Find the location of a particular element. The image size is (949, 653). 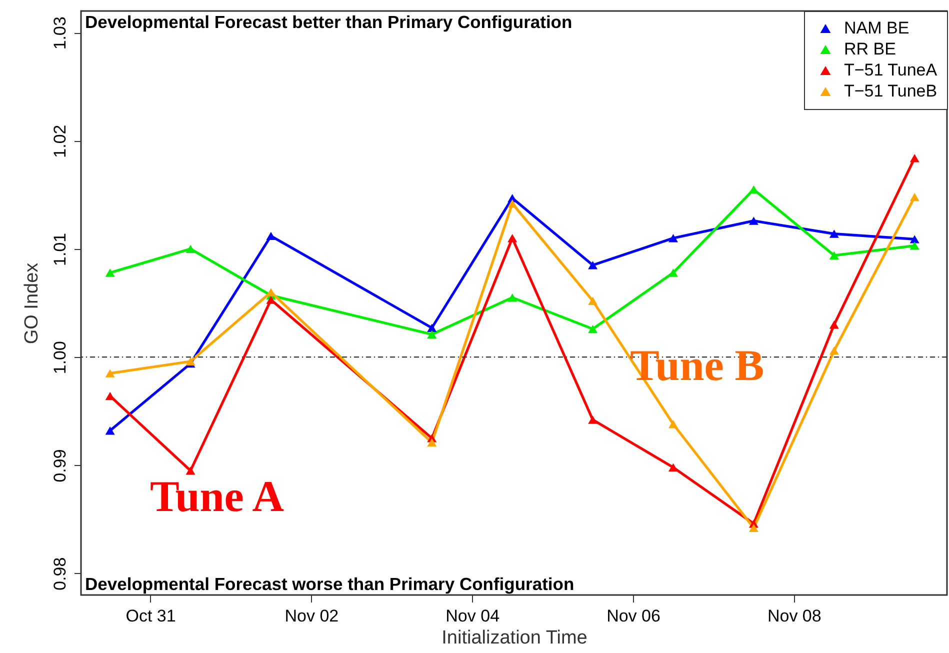

y-tick-label: 1.00 is located at coordinates (60, 357).